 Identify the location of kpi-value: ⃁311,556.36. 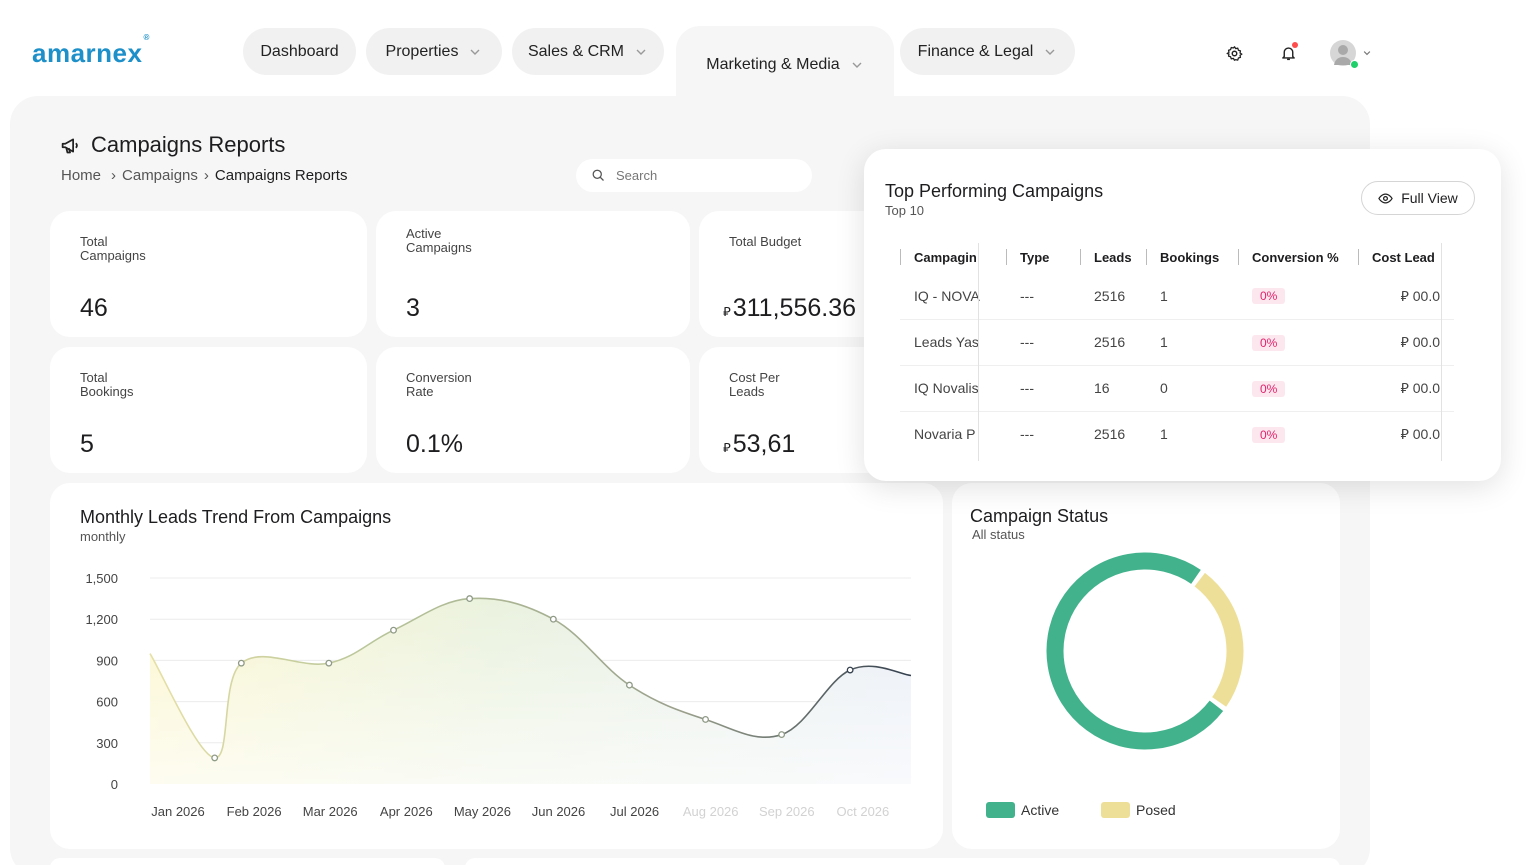
(789, 308).